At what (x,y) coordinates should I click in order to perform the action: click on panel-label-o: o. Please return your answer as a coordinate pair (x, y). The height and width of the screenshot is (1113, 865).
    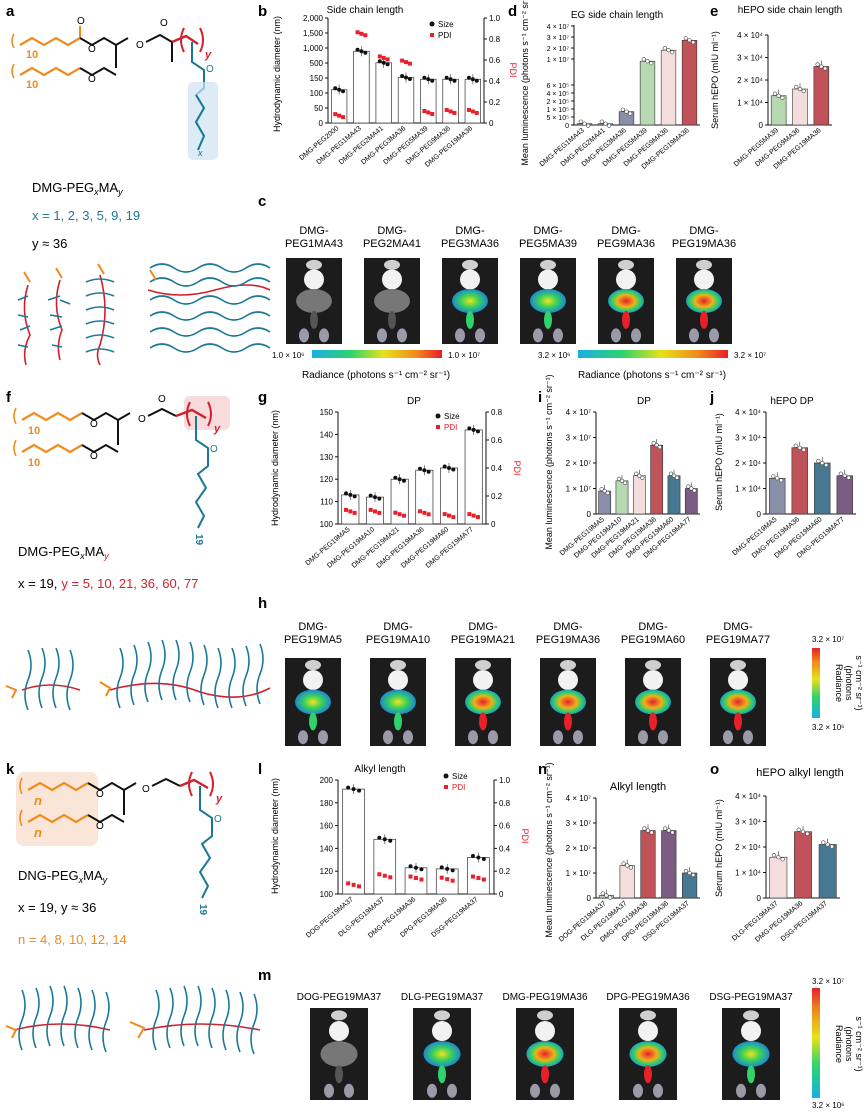
    Looking at the image, I should click on (714, 769).